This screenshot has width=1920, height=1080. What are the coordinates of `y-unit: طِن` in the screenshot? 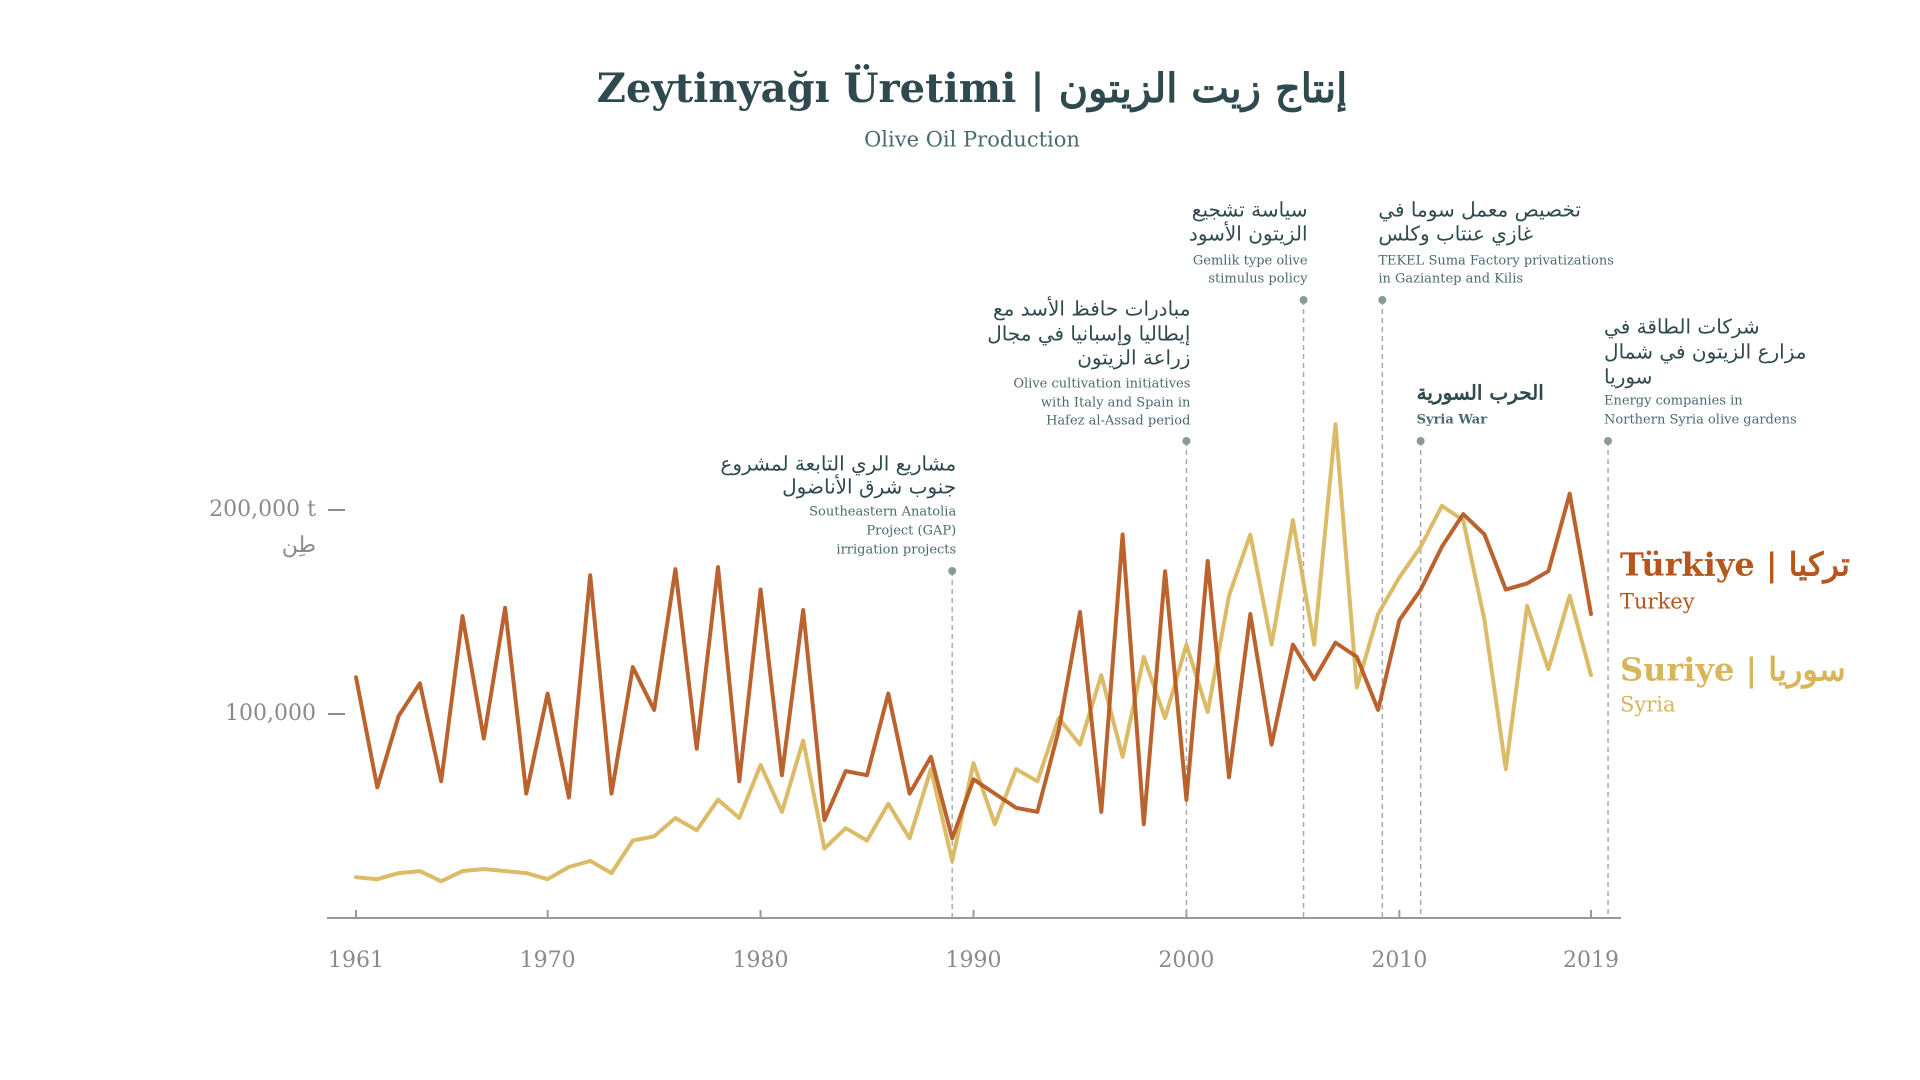 It's located at (299, 545).